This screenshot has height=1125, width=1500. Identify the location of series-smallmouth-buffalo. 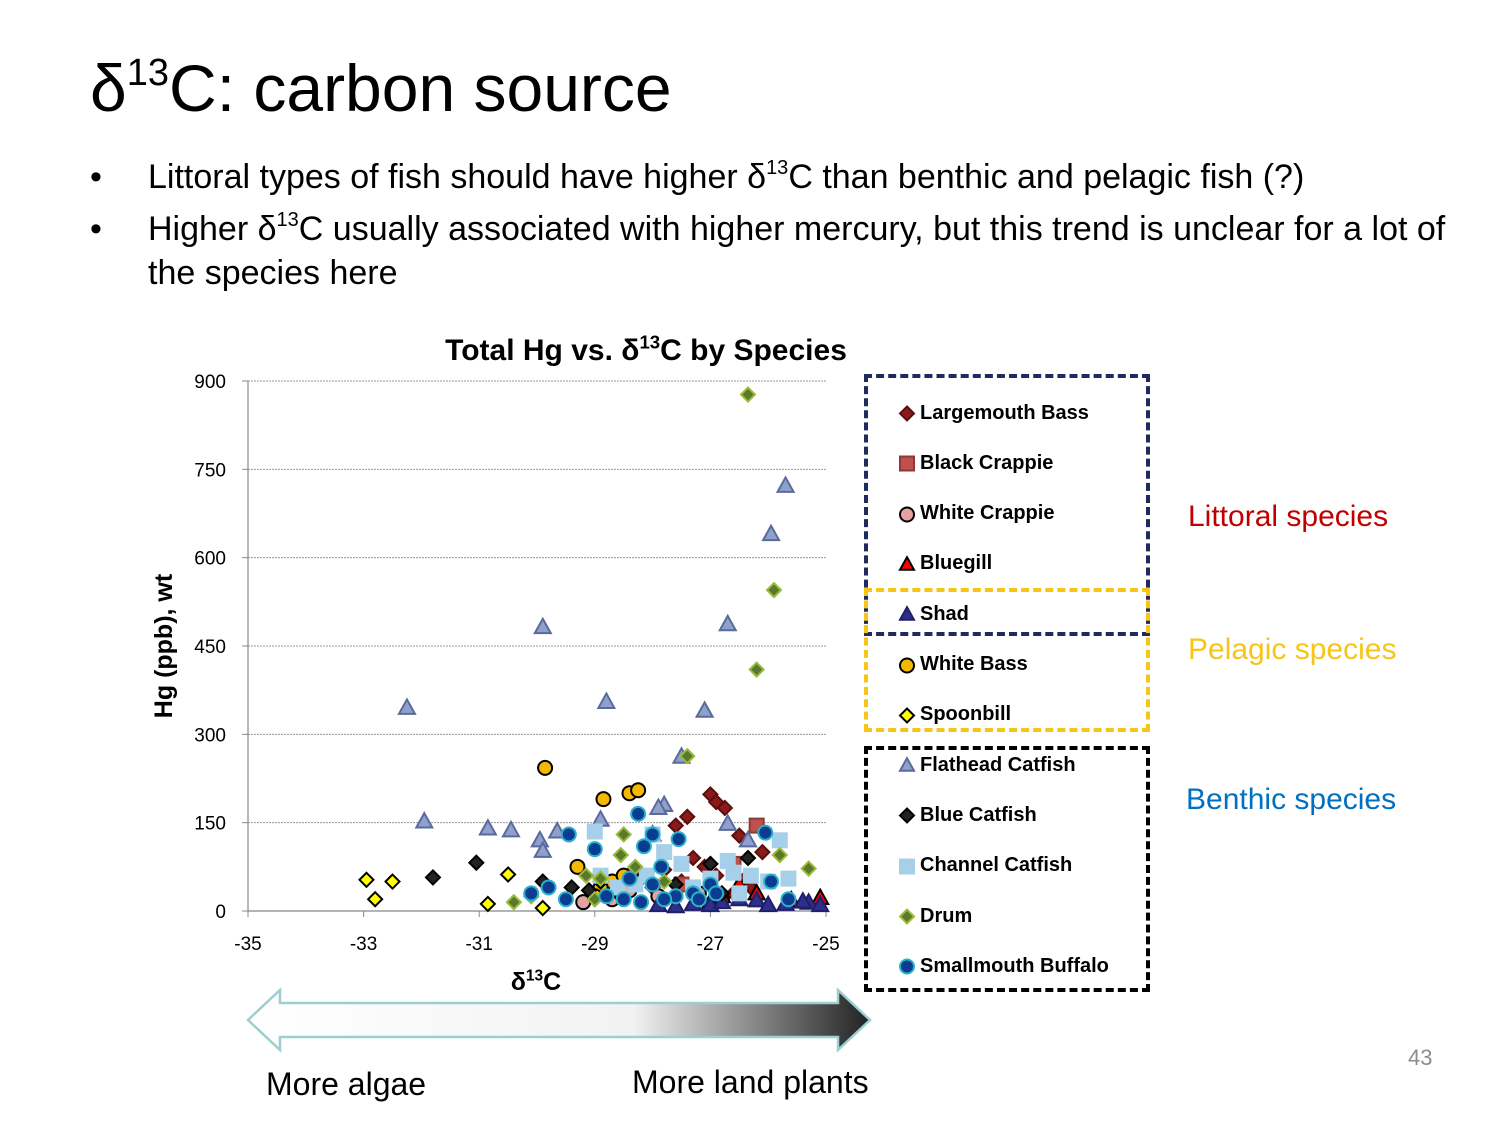
(660, 858).